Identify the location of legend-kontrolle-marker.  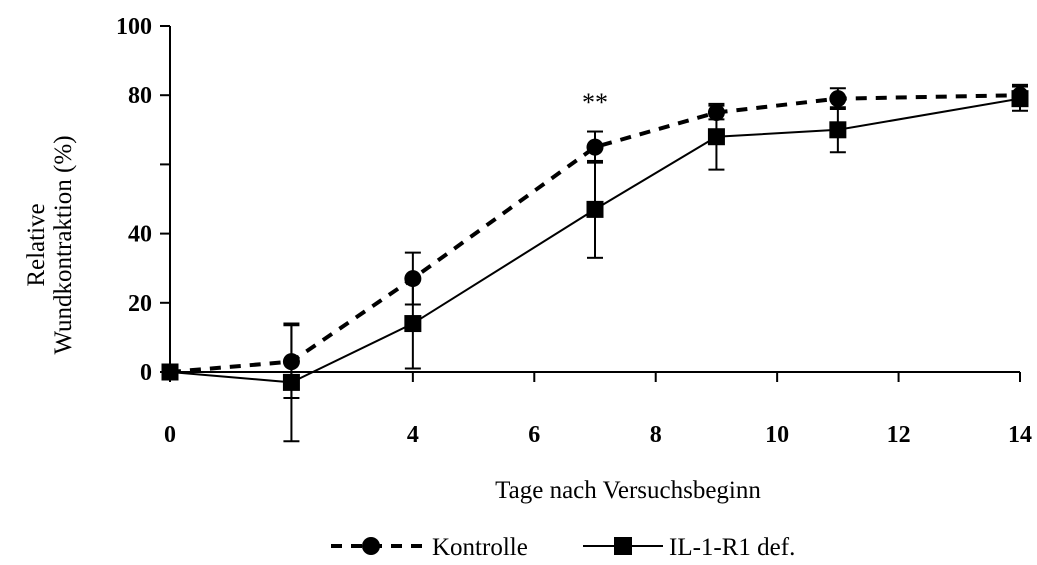
(371, 546).